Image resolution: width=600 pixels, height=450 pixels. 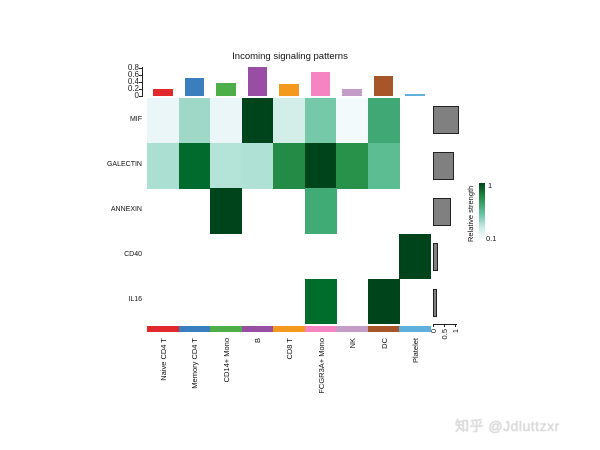 I want to click on y-tick-label: 0.2, so click(x=133, y=88).